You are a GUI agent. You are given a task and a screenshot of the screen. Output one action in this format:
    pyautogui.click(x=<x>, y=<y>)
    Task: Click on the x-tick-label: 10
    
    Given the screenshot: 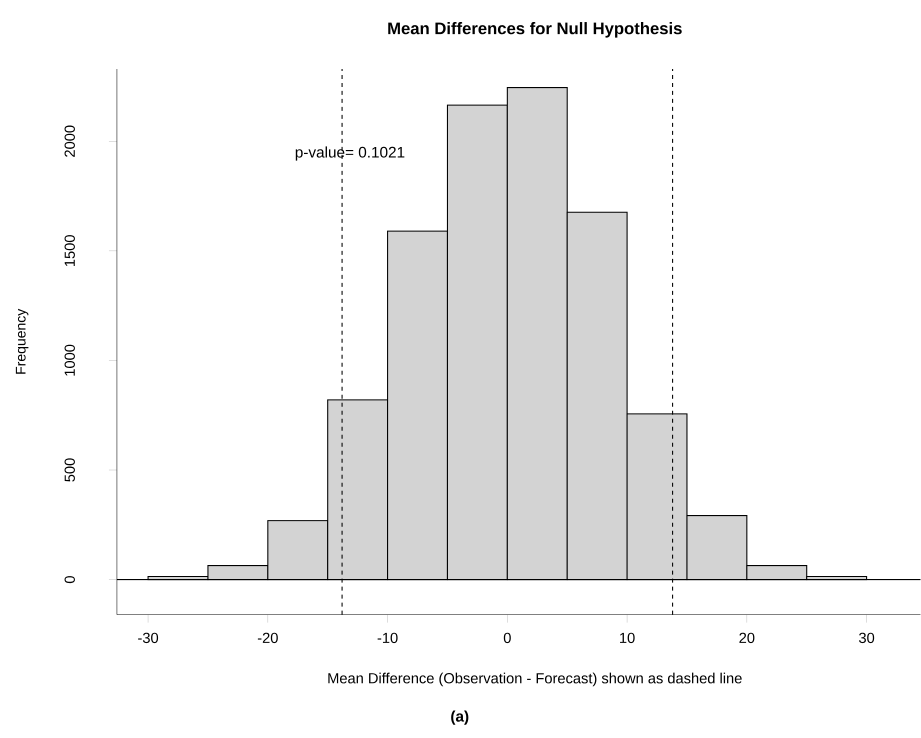 What is the action you would take?
    pyautogui.click(x=627, y=638)
    